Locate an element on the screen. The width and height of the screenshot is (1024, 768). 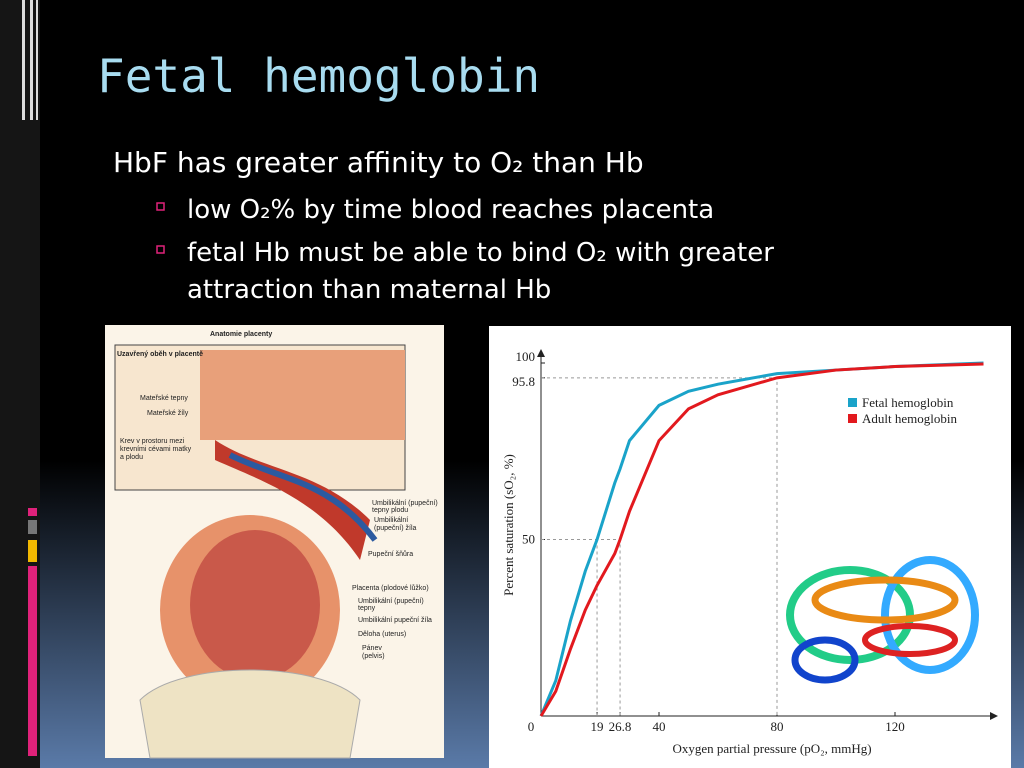
figure-label: a plodu is located at coordinates (131, 457).